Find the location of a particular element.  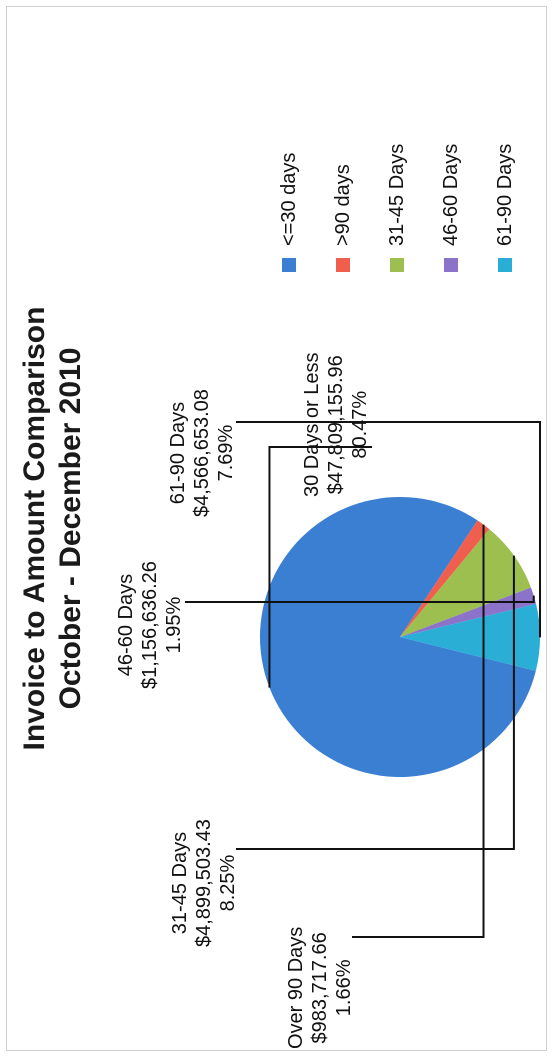

label-percent: 1.66% is located at coordinates (344, 988).